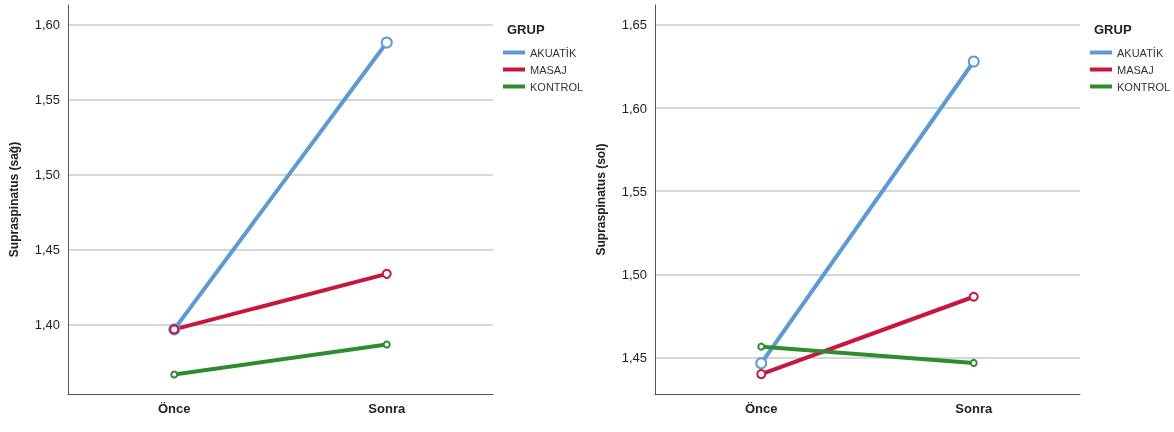  Describe the element at coordinates (47, 325) in the screenshot. I see `y-tick-label: 1,40` at that location.